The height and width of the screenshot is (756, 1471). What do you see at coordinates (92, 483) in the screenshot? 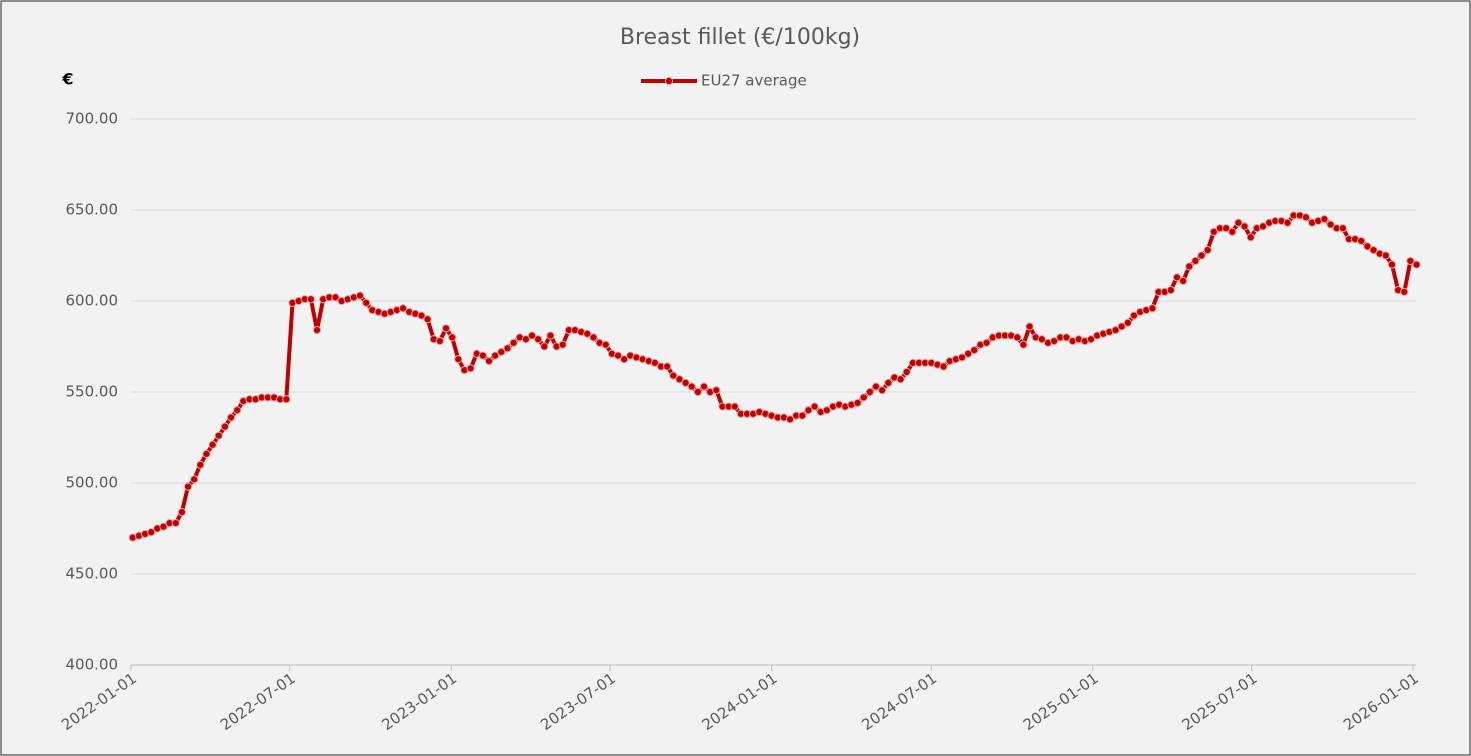
I see `y-tick-label: 500.00` at bounding box center [92, 483].